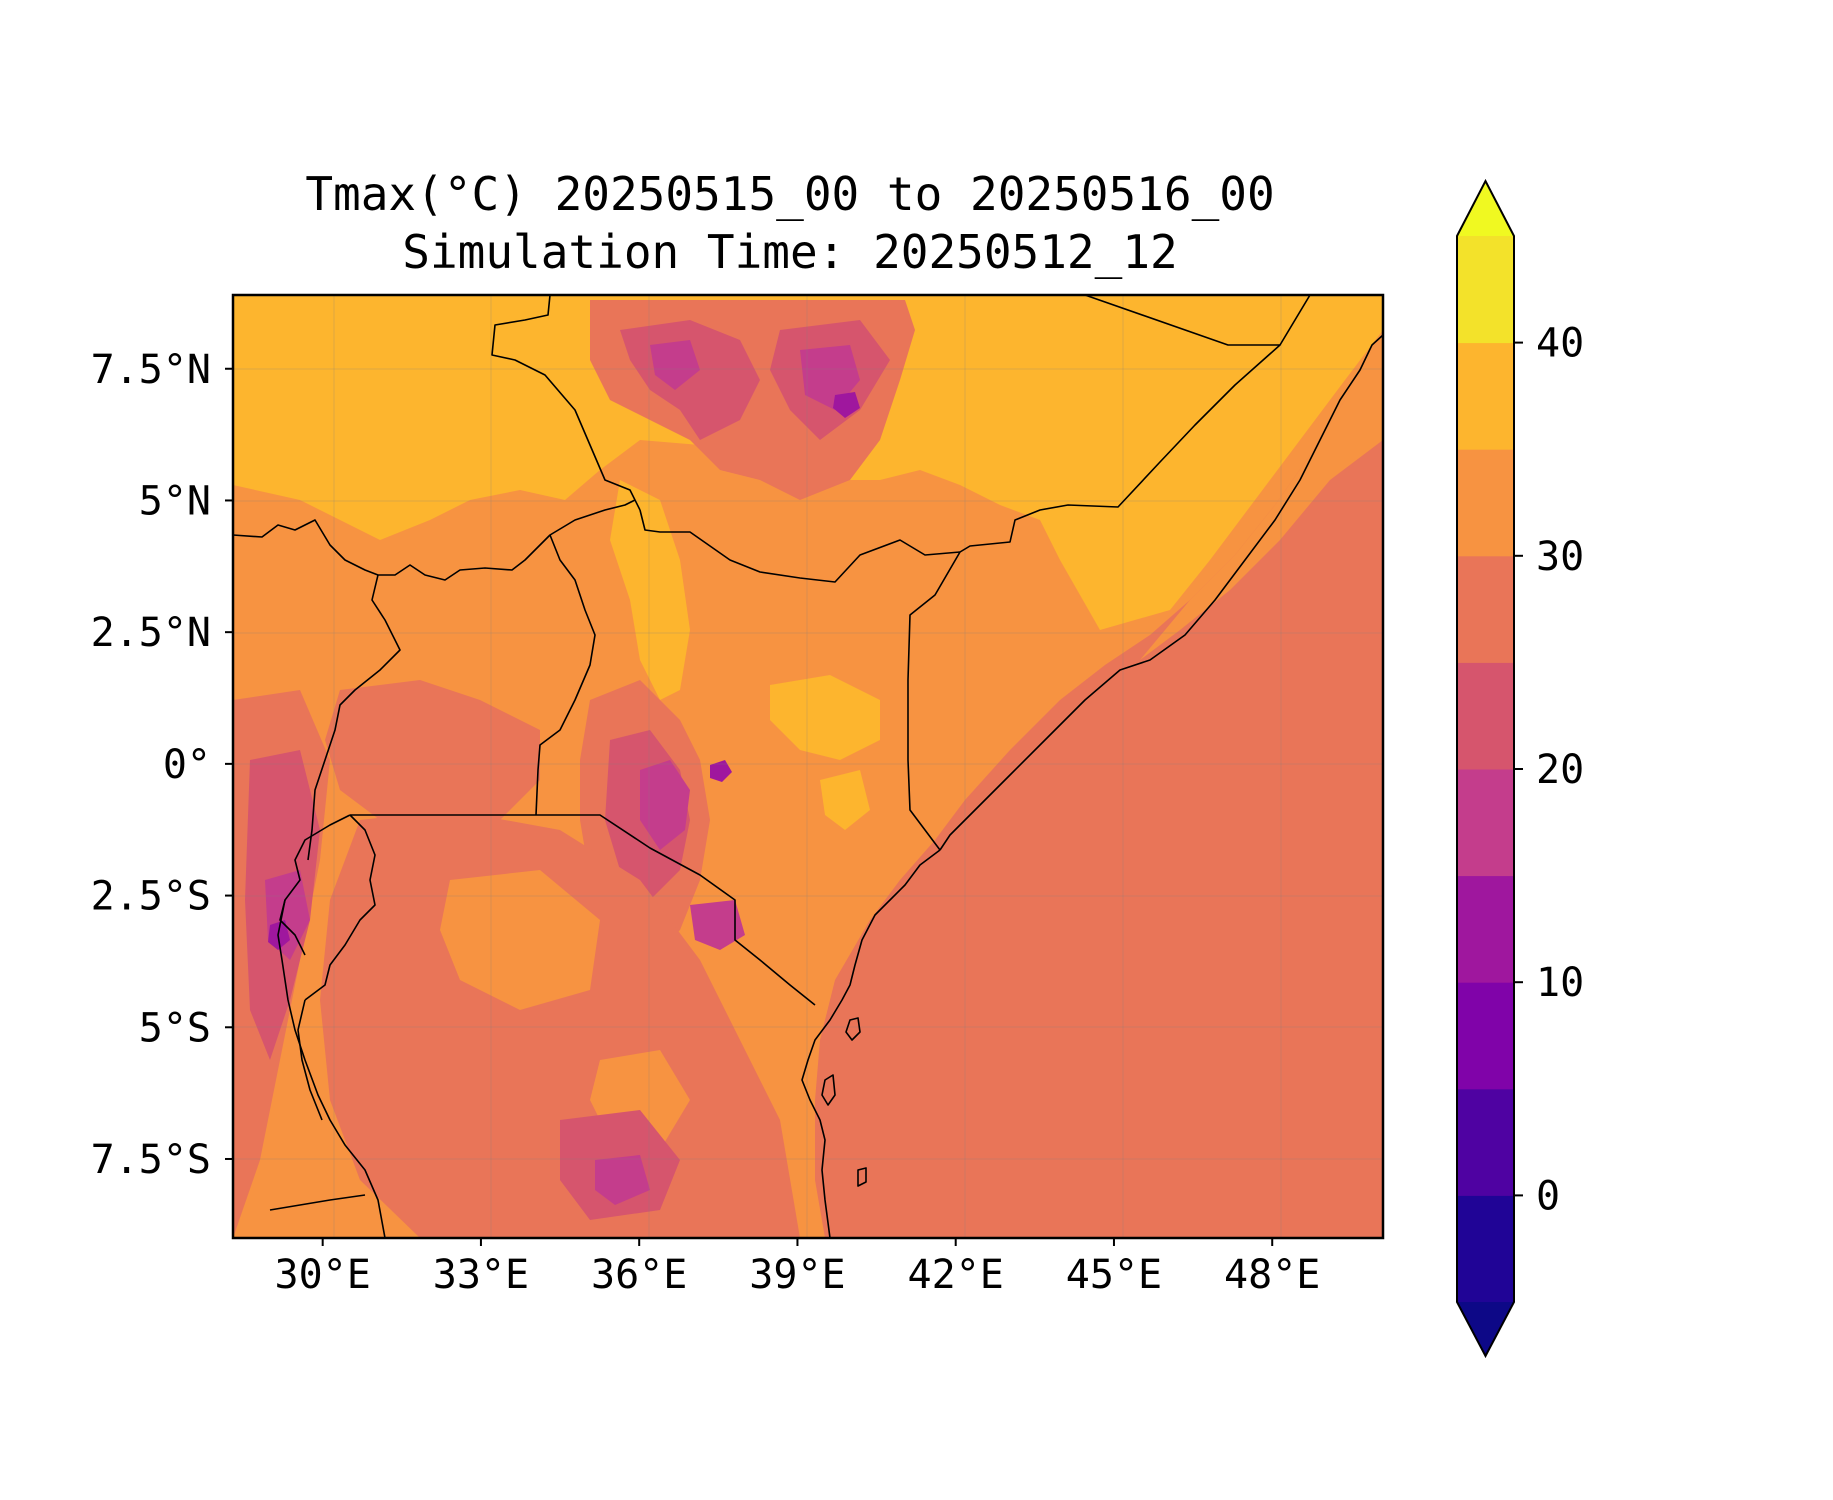 Image resolution: width=1833 pixels, height=1500 pixels. I want to click on hot-region-kenya-spot, so click(845, 800).